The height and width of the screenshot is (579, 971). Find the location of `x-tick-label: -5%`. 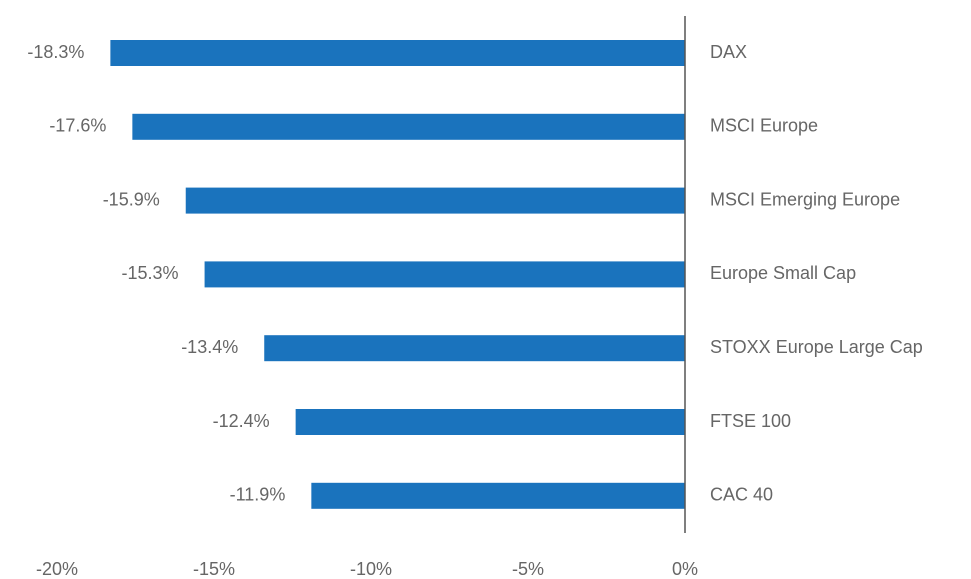

x-tick-label: -5% is located at coordinates (528, 569).